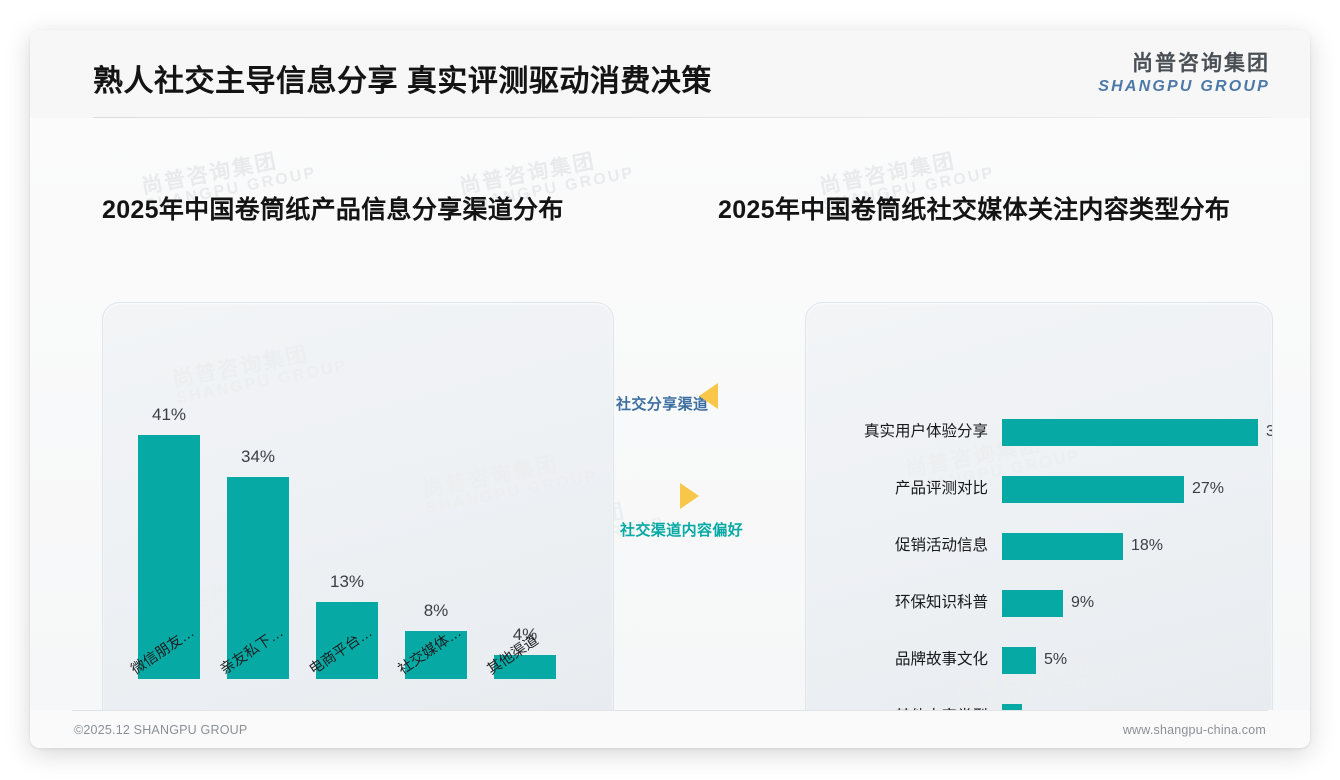 Image resolution: width=1340 pixels, height=780 pixels. What do you see at coordinates (941, 488) in the screenshot?
I see `bar-category-label: 产品评测对比` at bounding box center [941, 488].